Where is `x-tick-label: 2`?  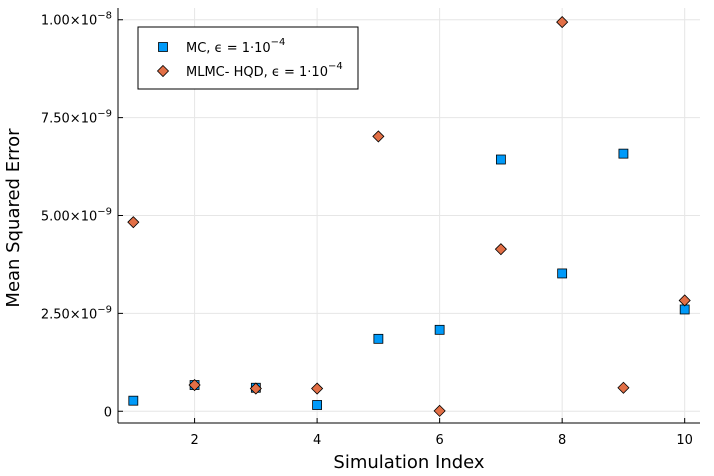 x-tick-label: 2 is located at coordinates (194, 440).